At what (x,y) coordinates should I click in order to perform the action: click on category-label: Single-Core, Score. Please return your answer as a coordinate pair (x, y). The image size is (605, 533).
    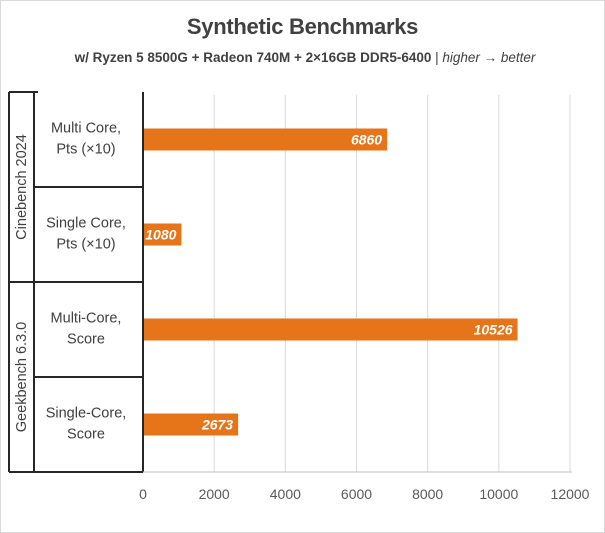
    Looking at the image, I should click on (86, 424).